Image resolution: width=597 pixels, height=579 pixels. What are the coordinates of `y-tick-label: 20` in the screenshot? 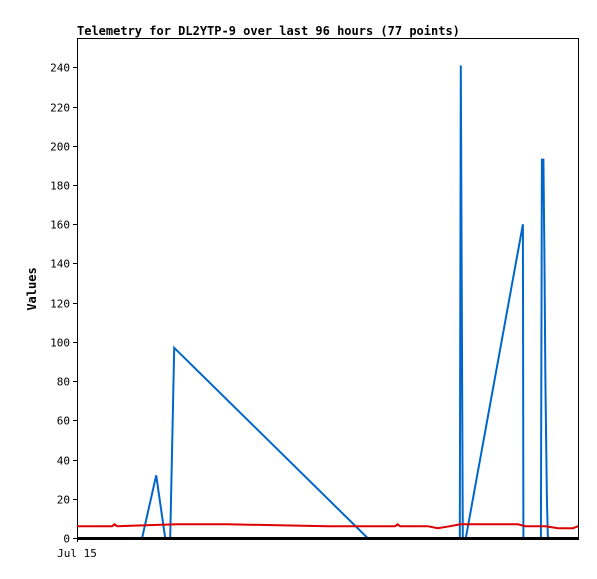 It's located at (63, 500).